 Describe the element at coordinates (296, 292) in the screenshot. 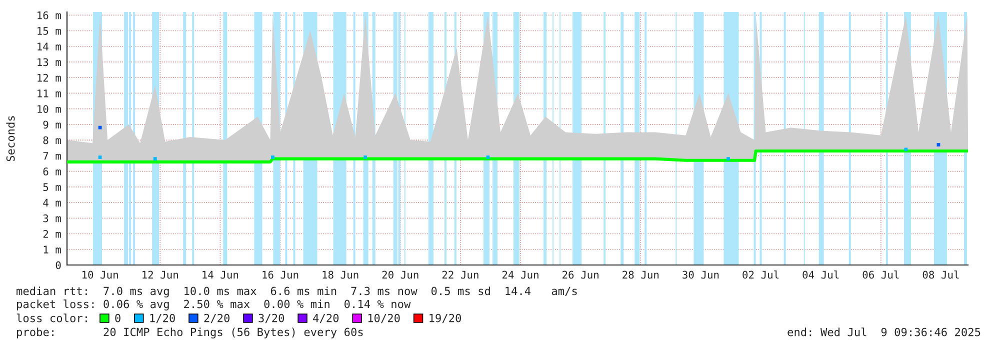

I see `text: median rtt: 7.0 ms avg 10.0 ms max 6.6 ms min 7.3 ms now 0.5 ms sd 14.4 am/s` at that location.